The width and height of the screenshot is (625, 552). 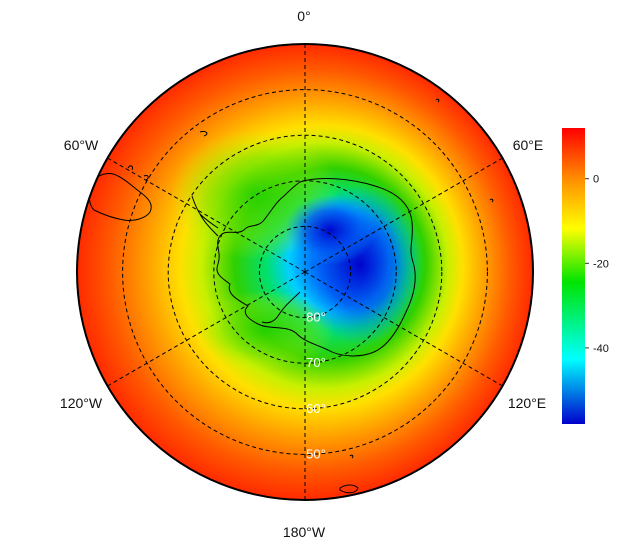 I want to click on lon-line-60w, so click(x=206, y=215).